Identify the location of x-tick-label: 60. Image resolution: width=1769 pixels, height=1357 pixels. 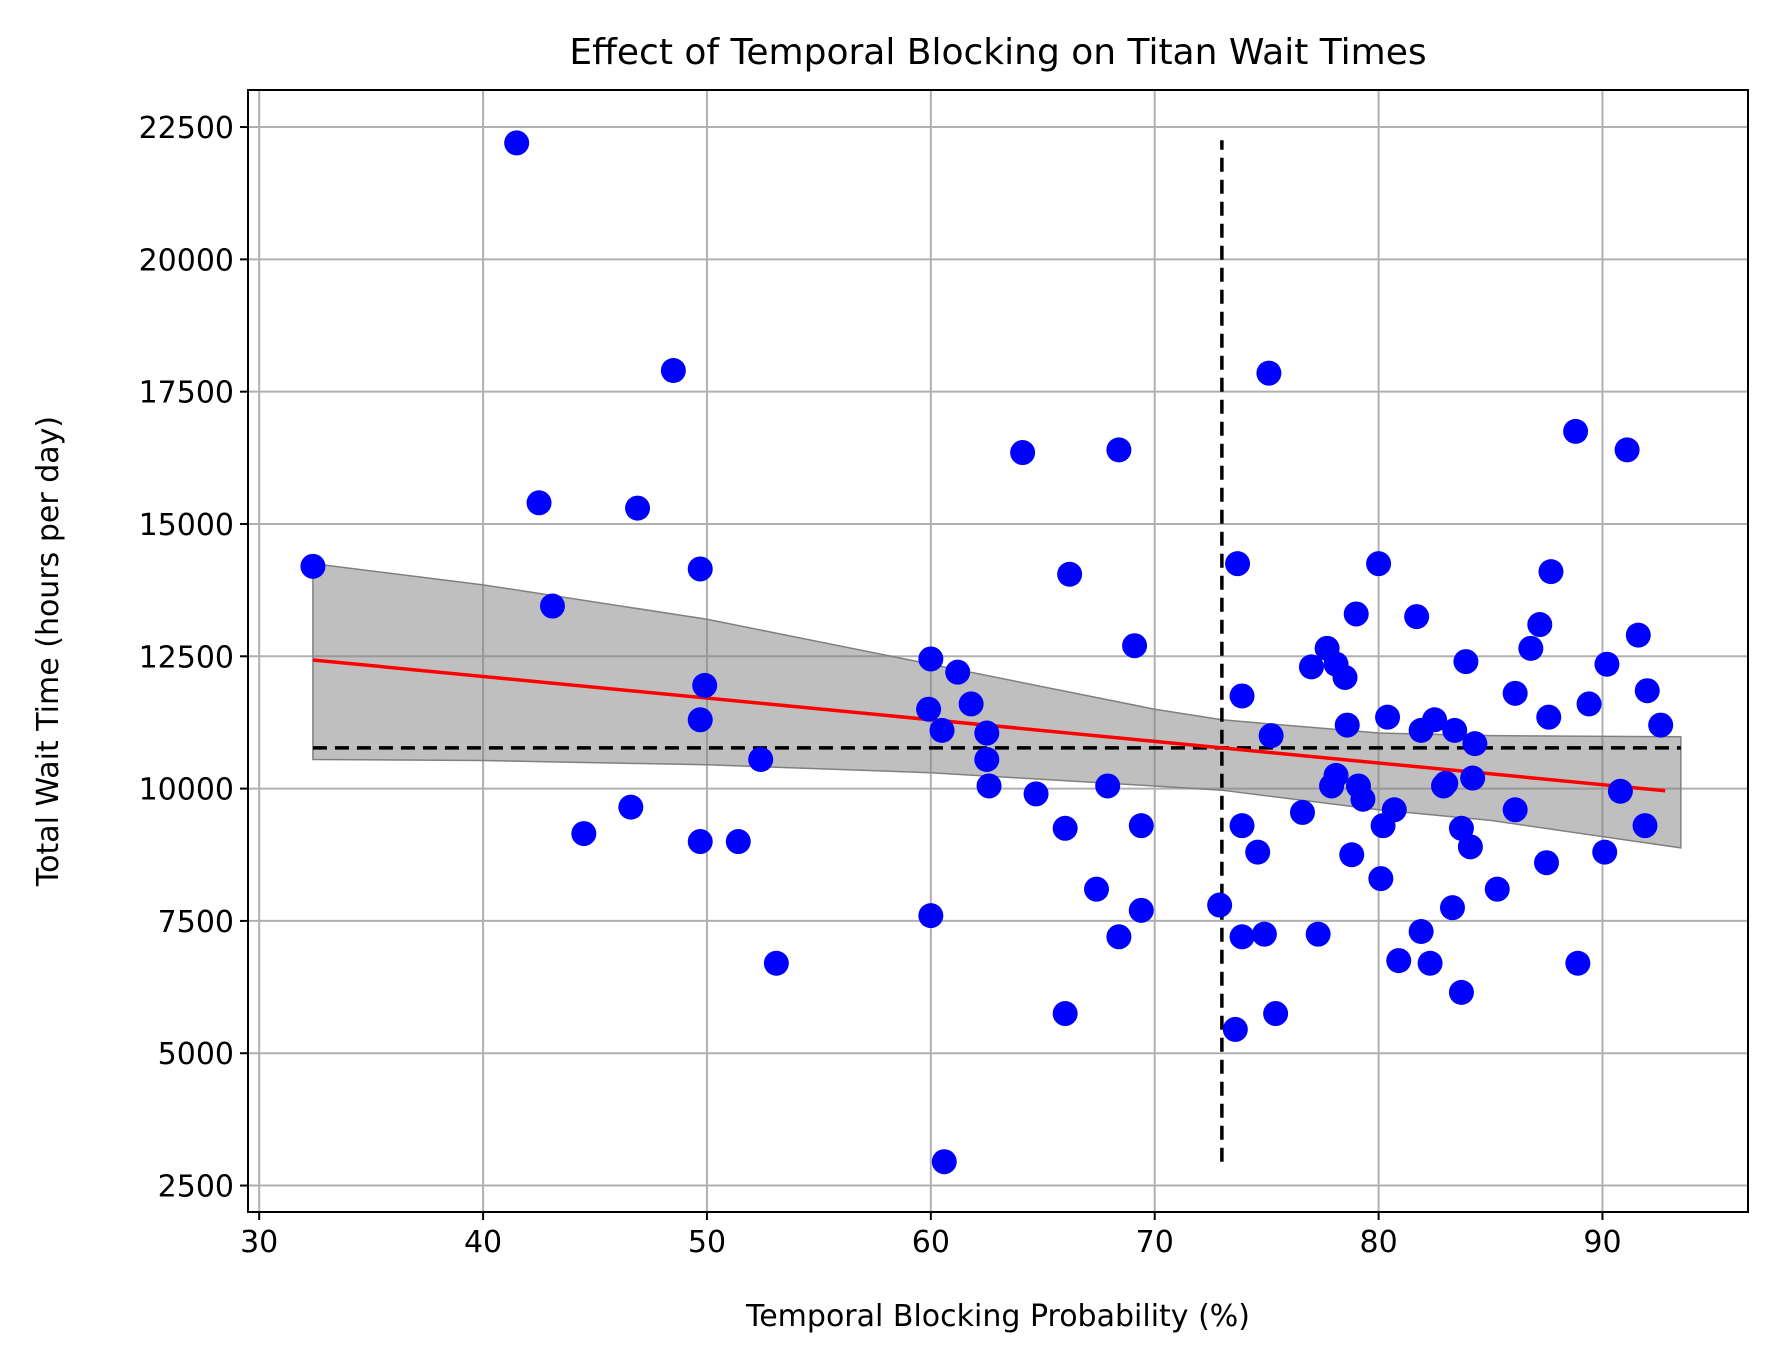
(931, 1242).